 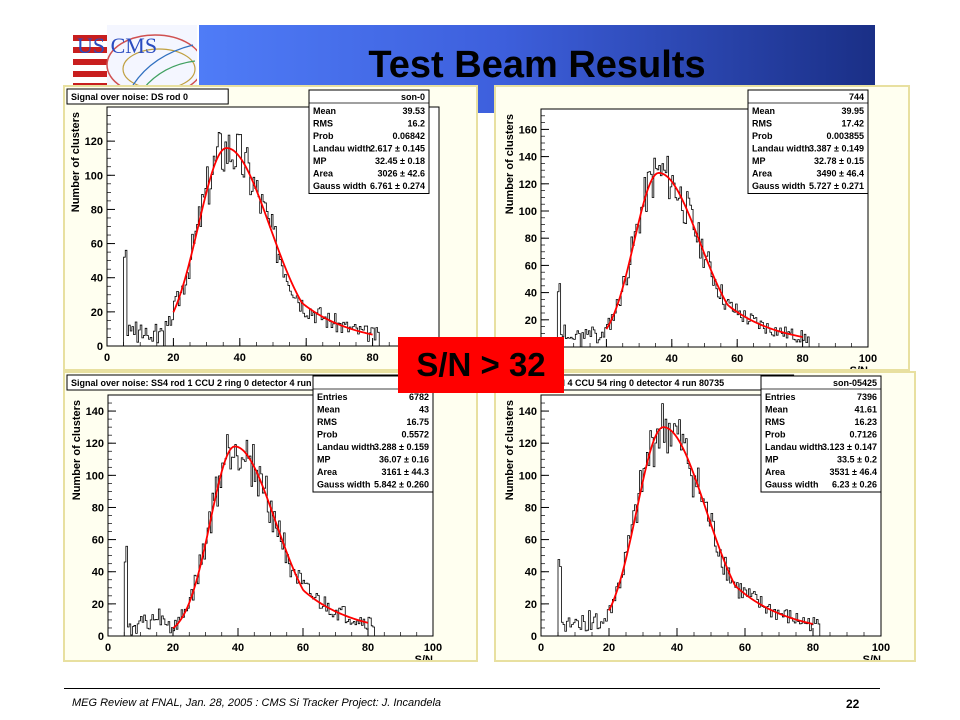 I want to click on footer-divider, so click(x=472, y=688).